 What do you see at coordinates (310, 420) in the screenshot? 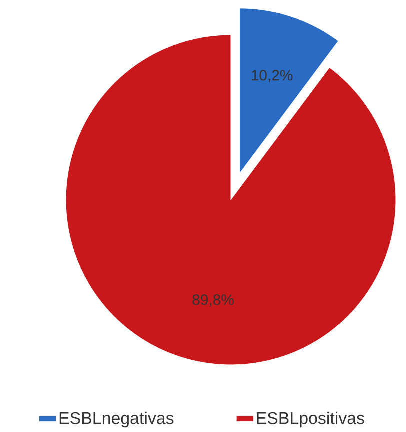
I see `legend-label: ESBLpositivas` at bounding box center [310, 420].